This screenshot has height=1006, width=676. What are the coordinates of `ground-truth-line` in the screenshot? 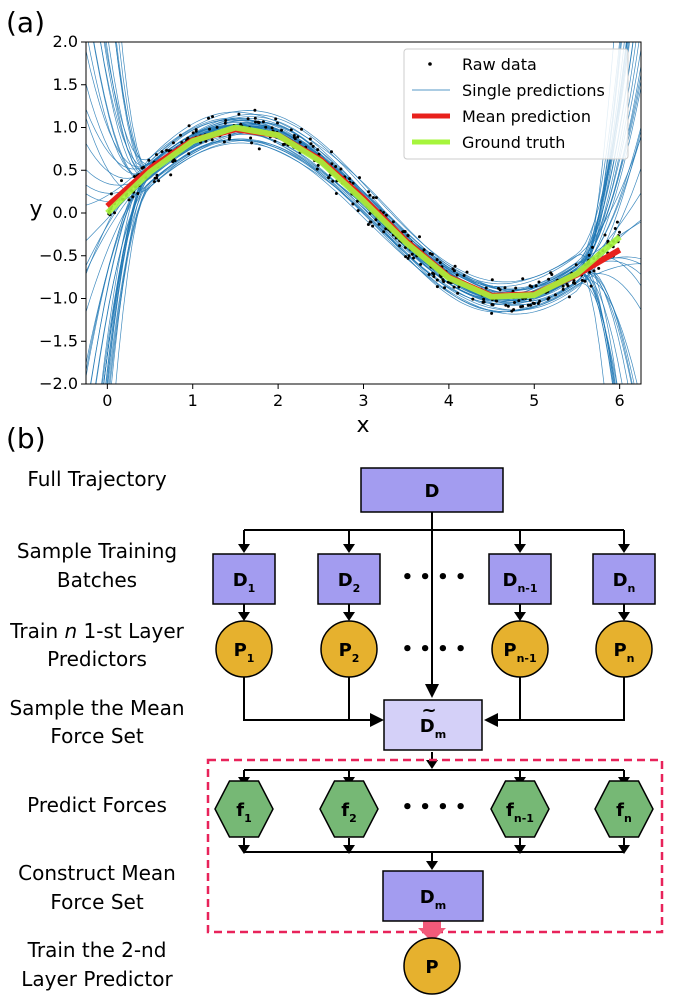 It's located at (363, 212).